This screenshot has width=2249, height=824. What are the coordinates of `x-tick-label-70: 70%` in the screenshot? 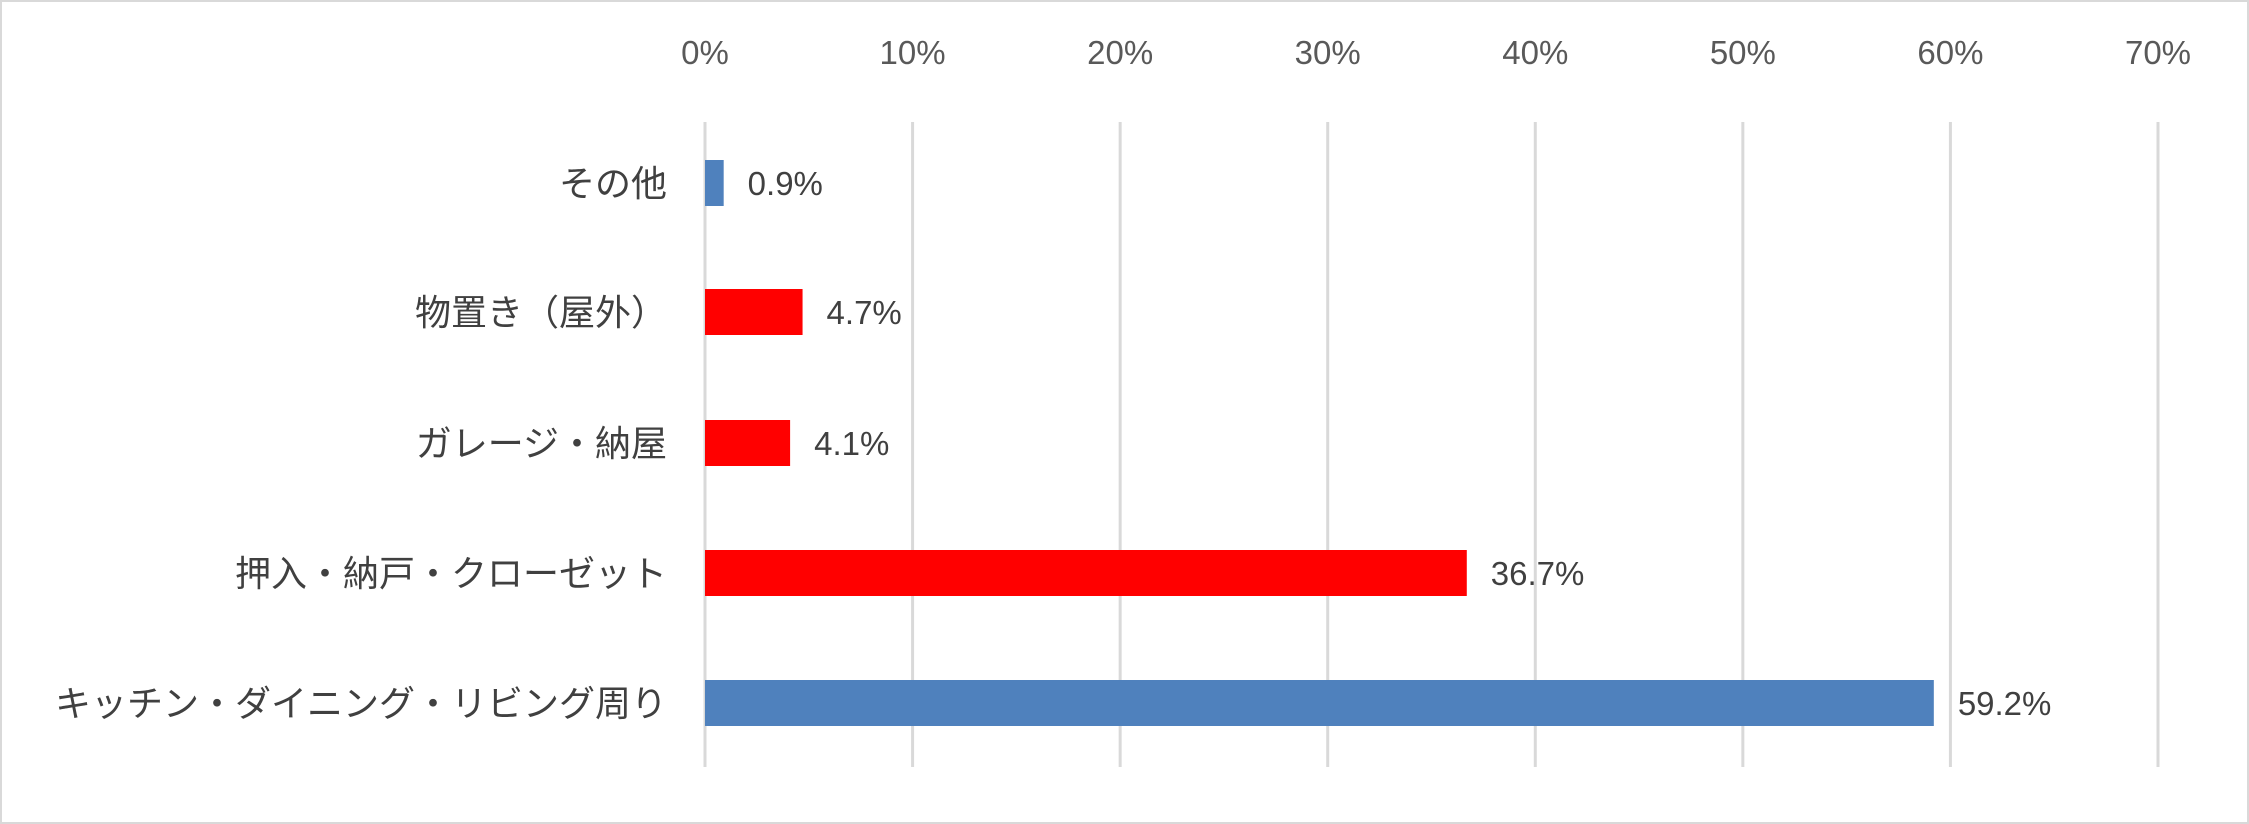 It's located at (2158, 52).